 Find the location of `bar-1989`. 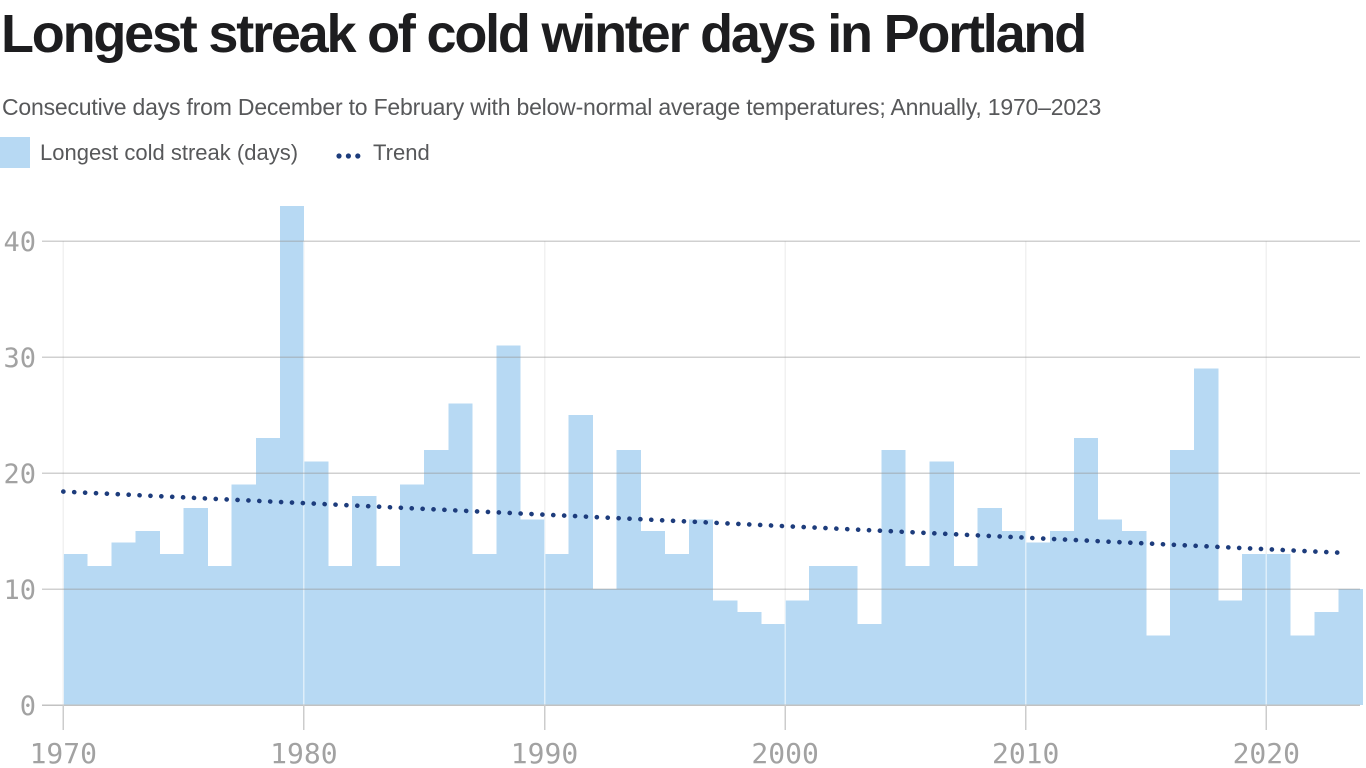

bar-1989 is located at coordinates (532, 612).